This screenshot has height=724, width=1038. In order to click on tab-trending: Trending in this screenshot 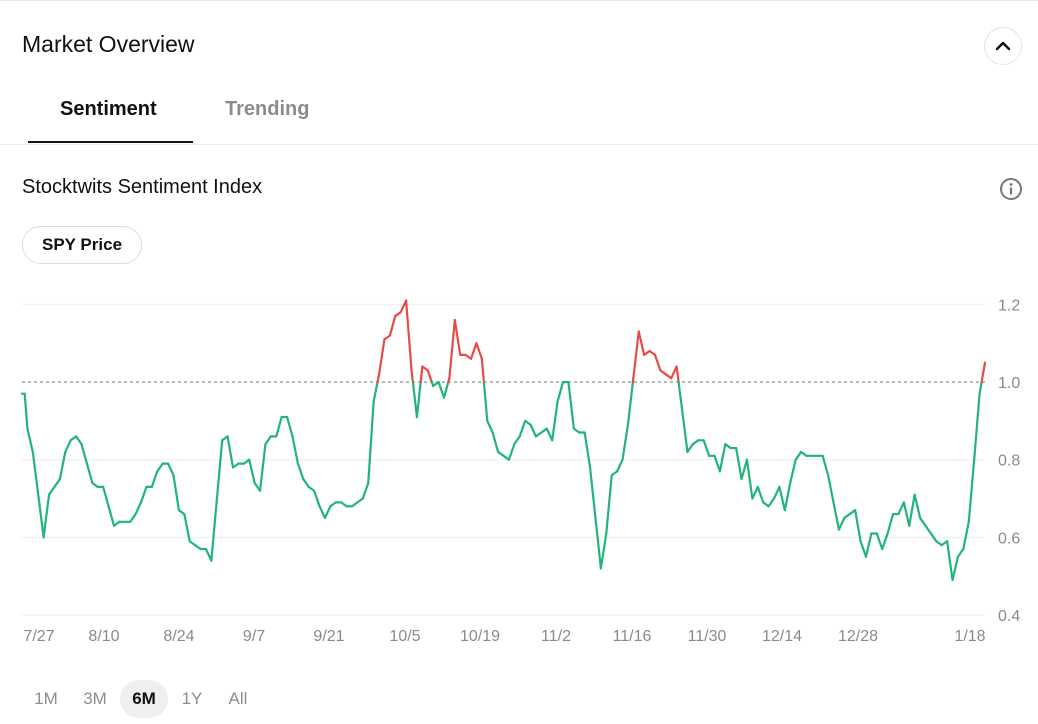, I will do `click(267, 109)`.